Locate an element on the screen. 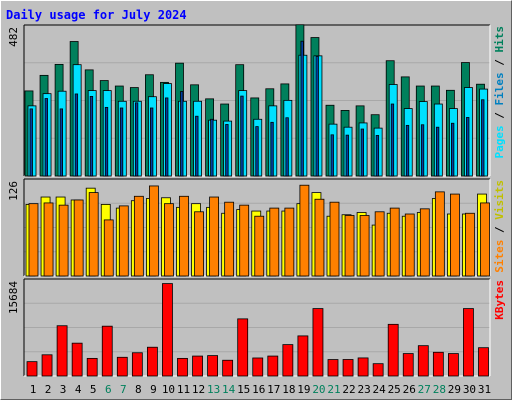 The image size is (512, 400). day-tick-label: 20 is located at coordinates (318, 389).